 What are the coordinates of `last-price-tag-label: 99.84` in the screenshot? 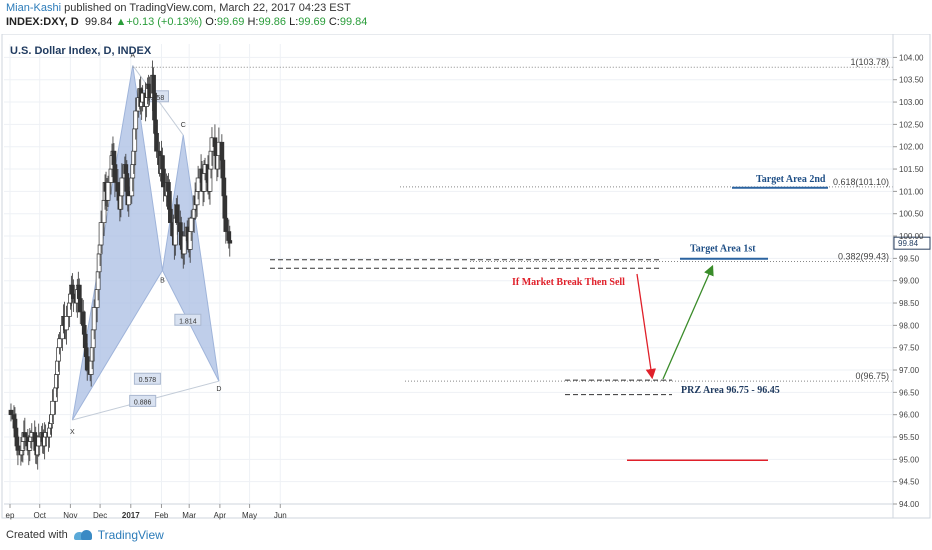 It's located at (908, 243).